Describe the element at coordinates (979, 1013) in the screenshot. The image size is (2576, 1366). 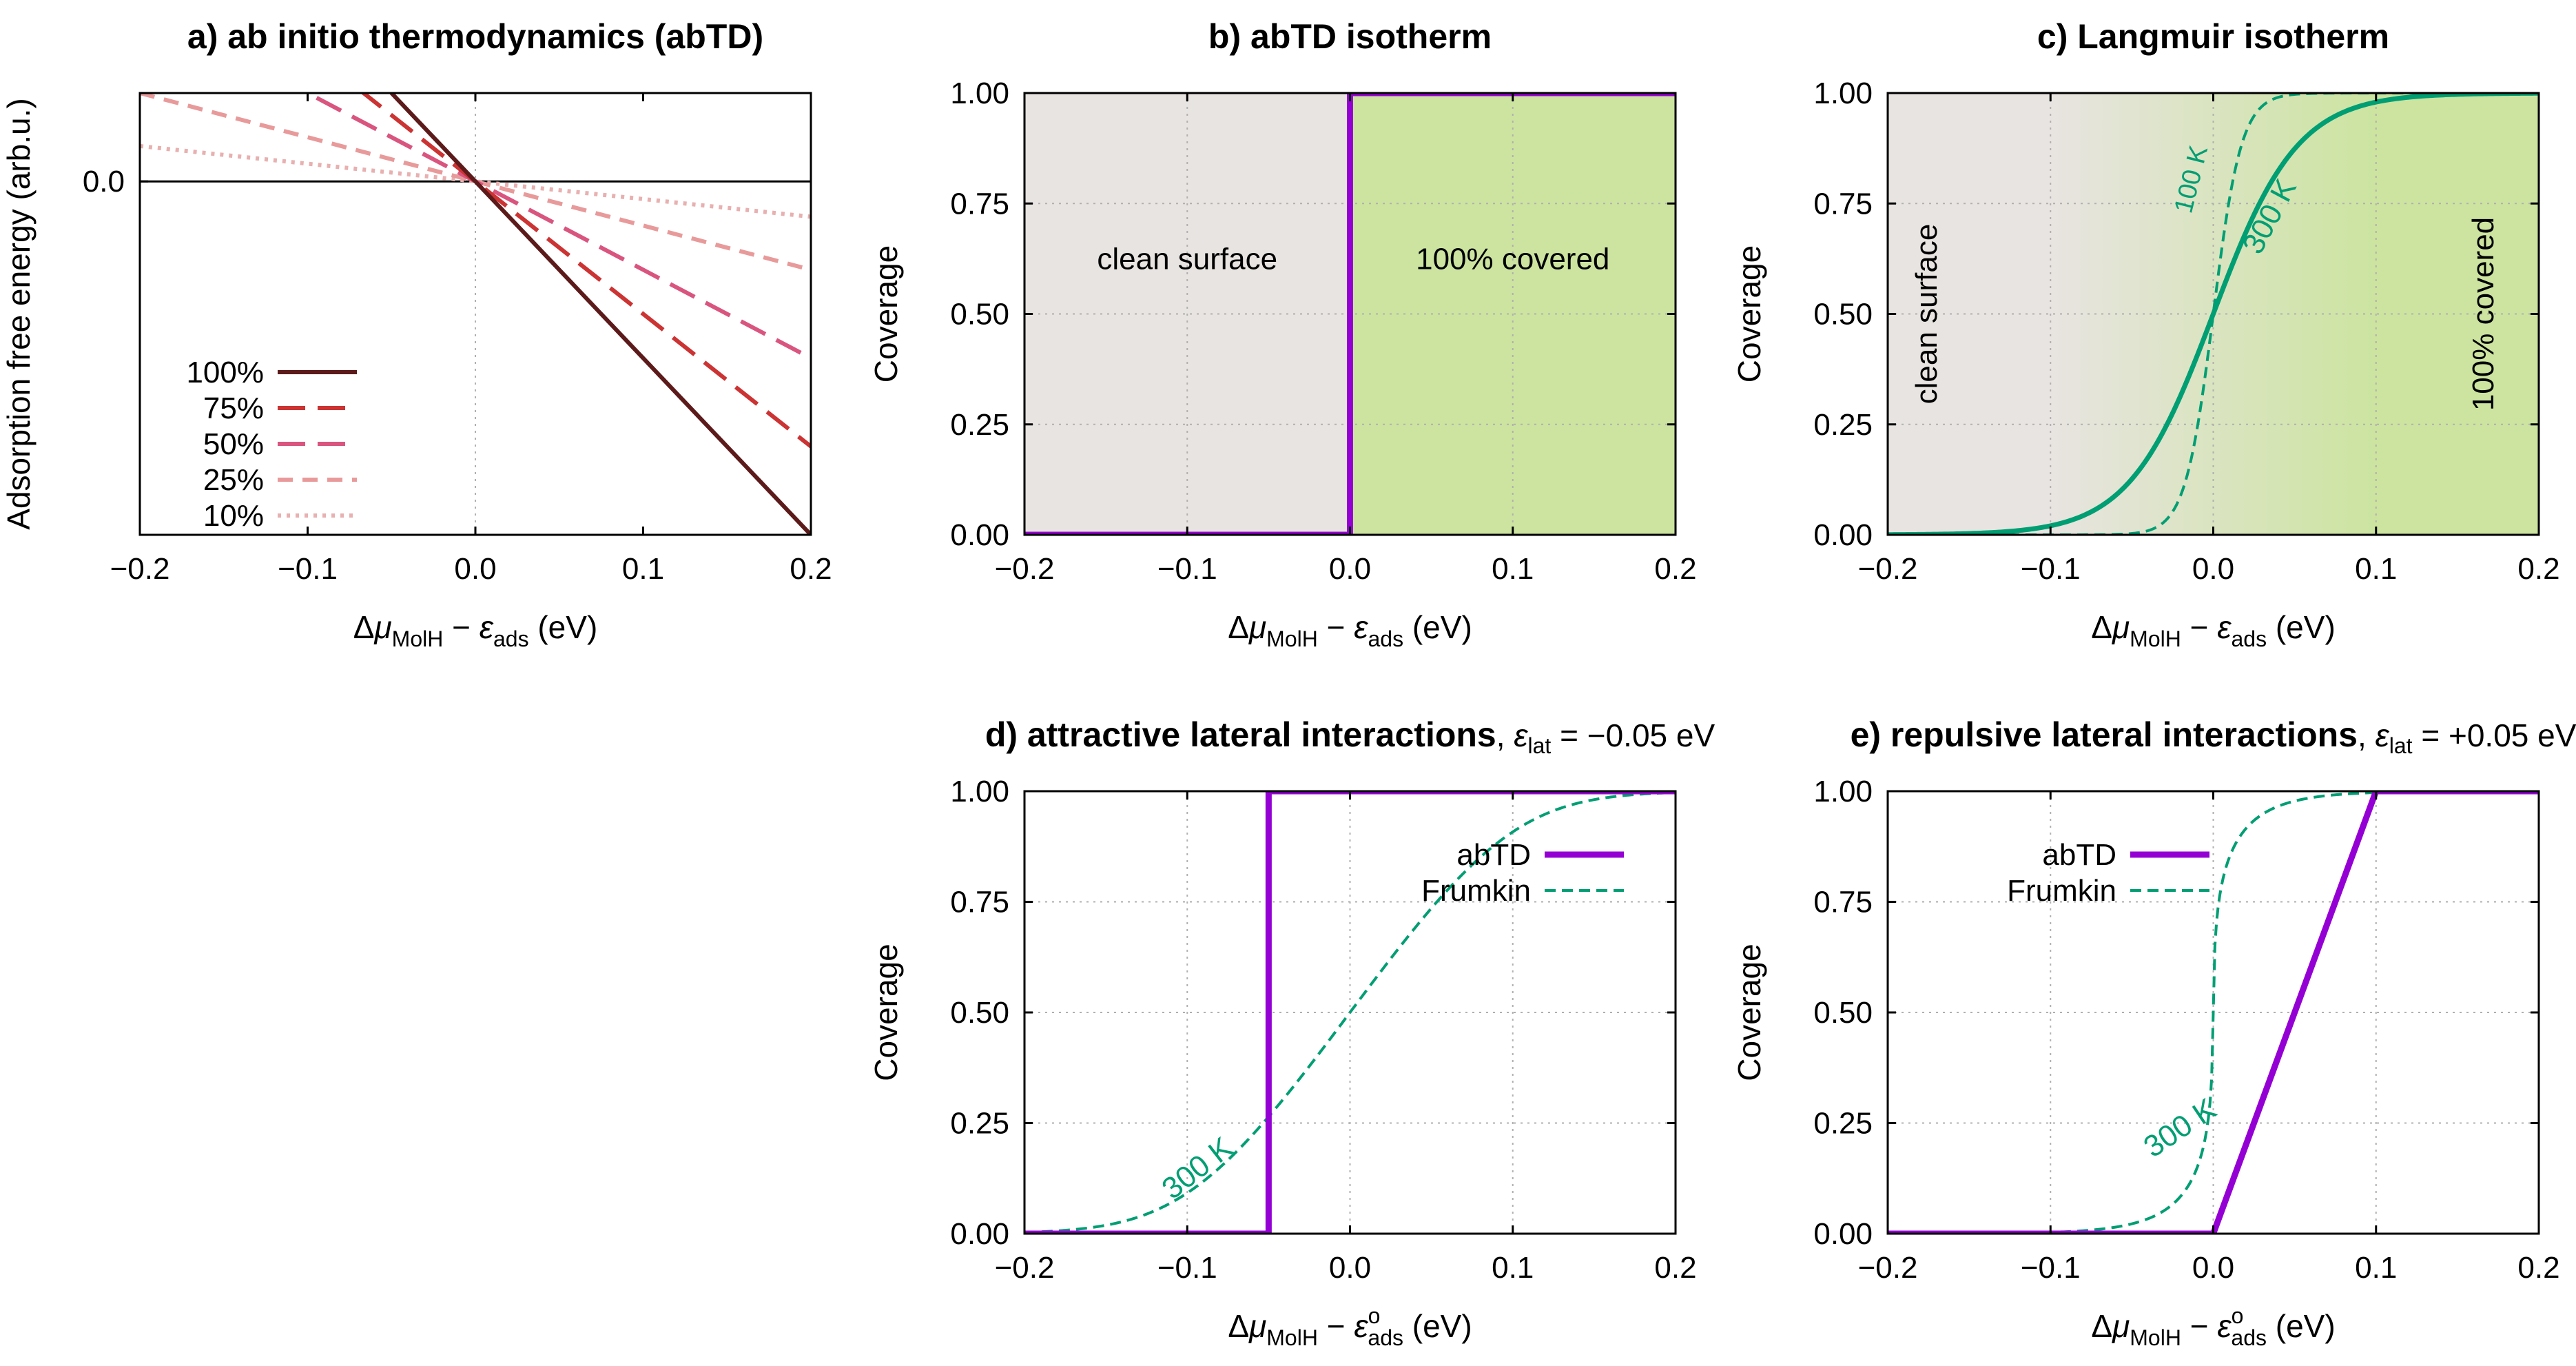
I see `panel-d-y-tick-label: 0.50` at that location.